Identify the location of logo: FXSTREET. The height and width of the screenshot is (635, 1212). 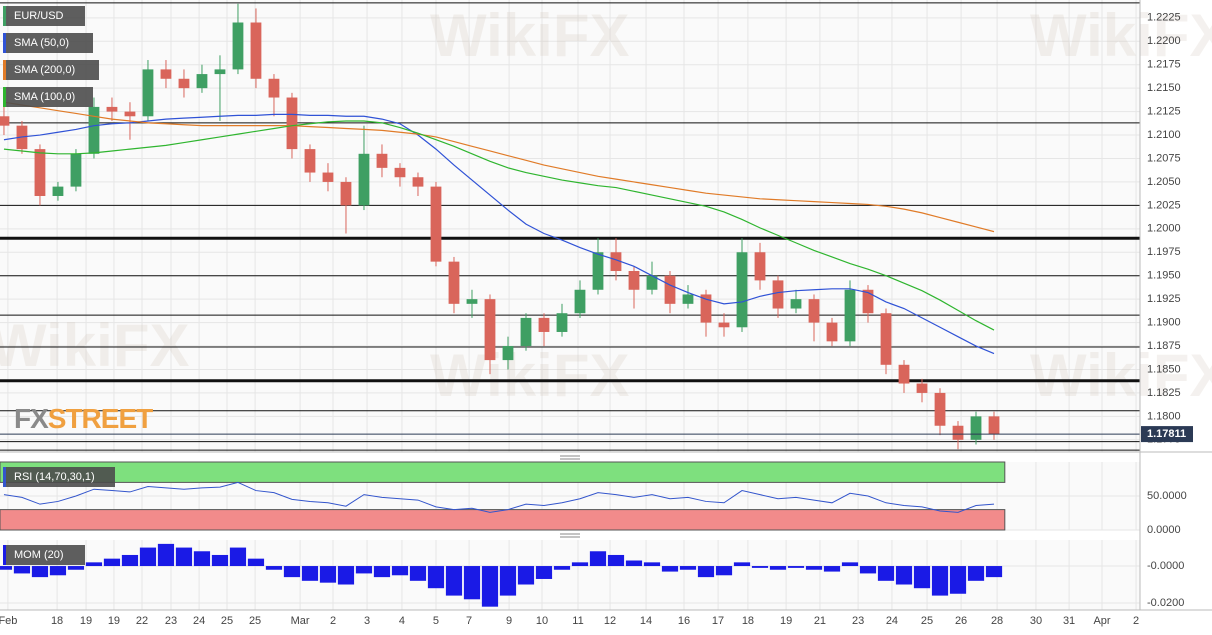
(83, 418).